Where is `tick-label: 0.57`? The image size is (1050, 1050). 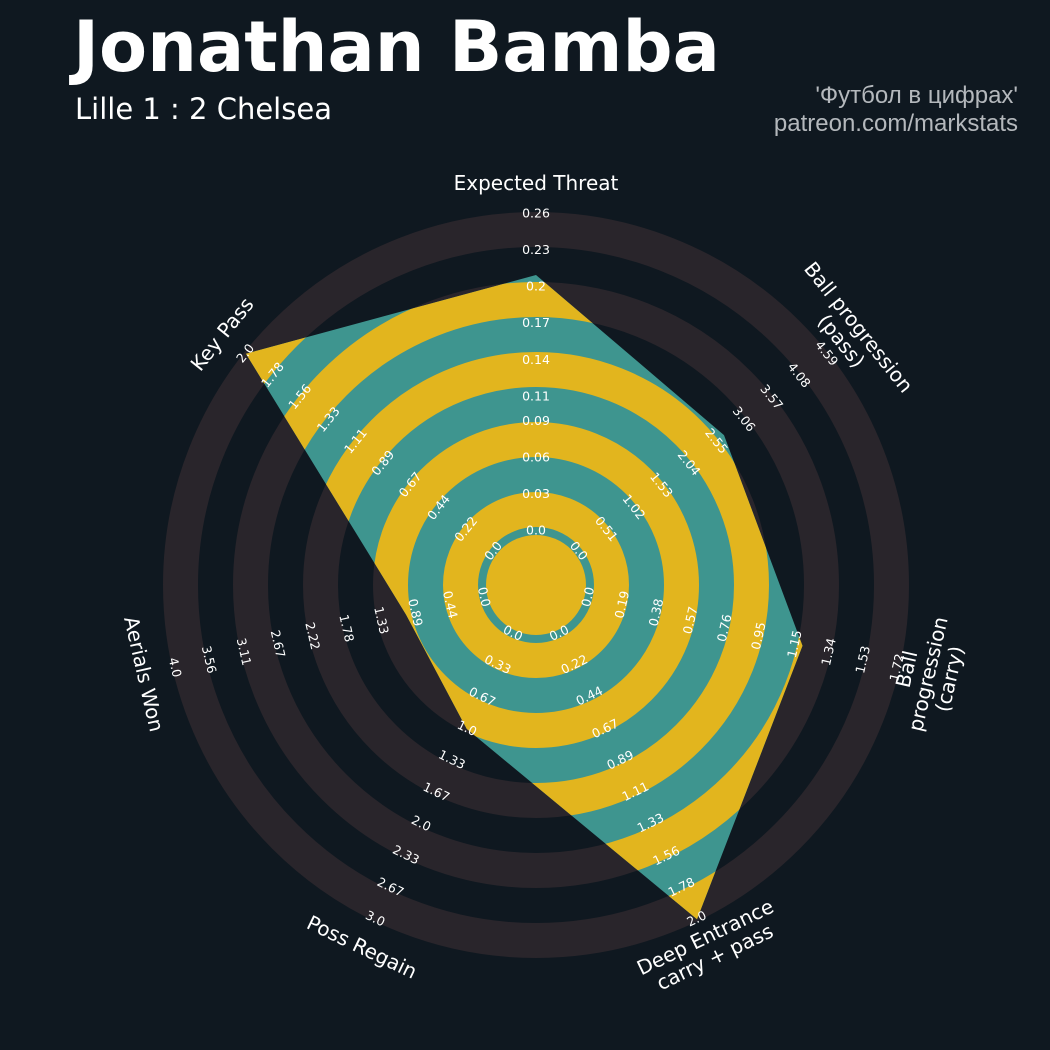
tick-label: 0.57 is located at coordinates (690, 620).